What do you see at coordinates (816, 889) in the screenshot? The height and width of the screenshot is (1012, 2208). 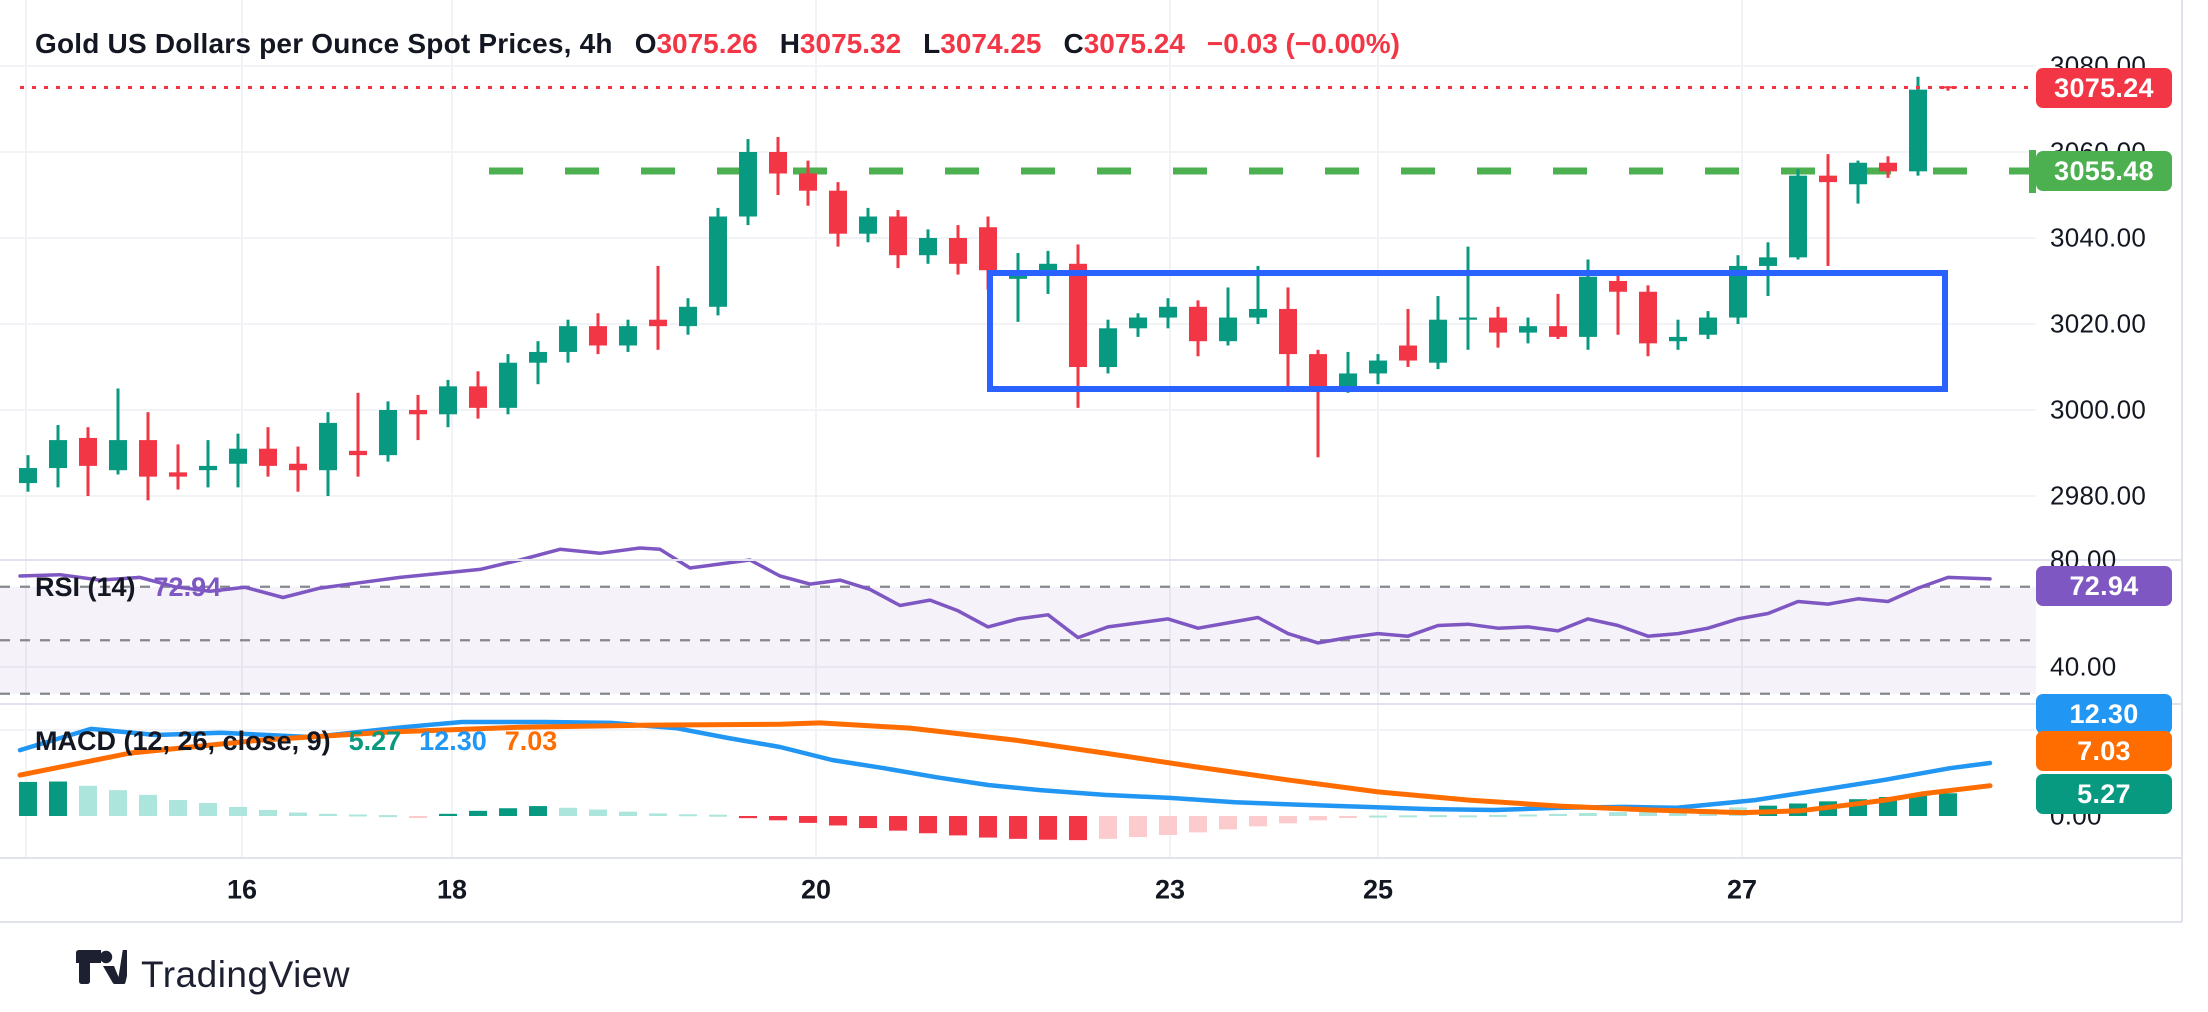 I see `time-tick: 20` at bounding box center [816, 889].